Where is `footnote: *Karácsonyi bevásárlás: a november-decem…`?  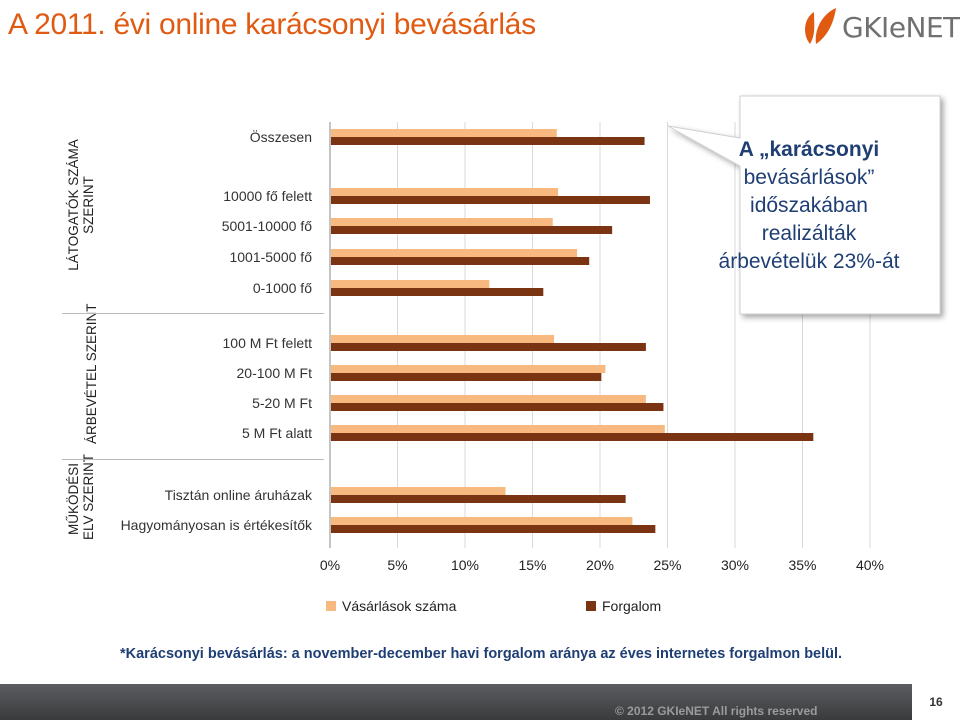
footnote: *Karácsonyi bevásárlás: a november-decem… is located at coordinates (481, 654).